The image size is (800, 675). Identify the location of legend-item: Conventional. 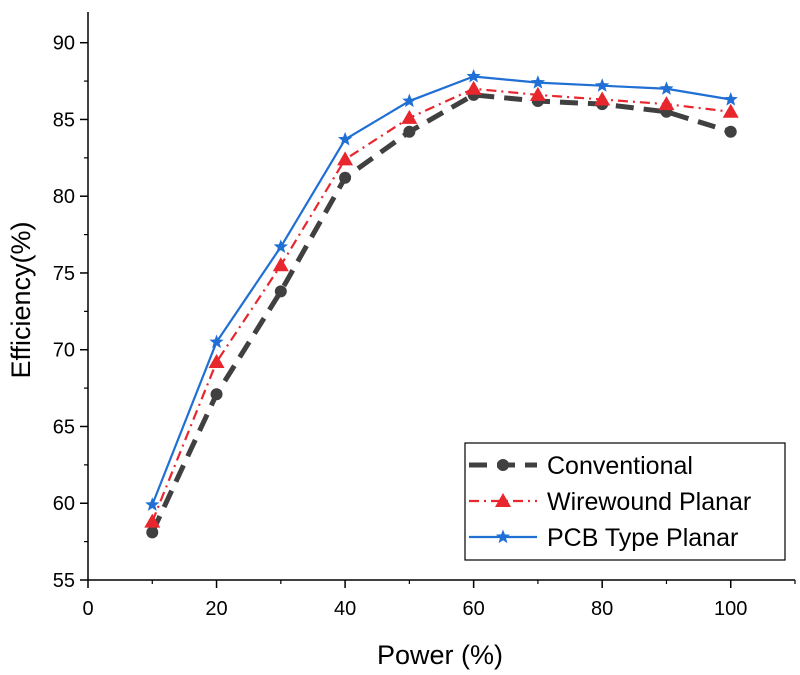
(581, 466).